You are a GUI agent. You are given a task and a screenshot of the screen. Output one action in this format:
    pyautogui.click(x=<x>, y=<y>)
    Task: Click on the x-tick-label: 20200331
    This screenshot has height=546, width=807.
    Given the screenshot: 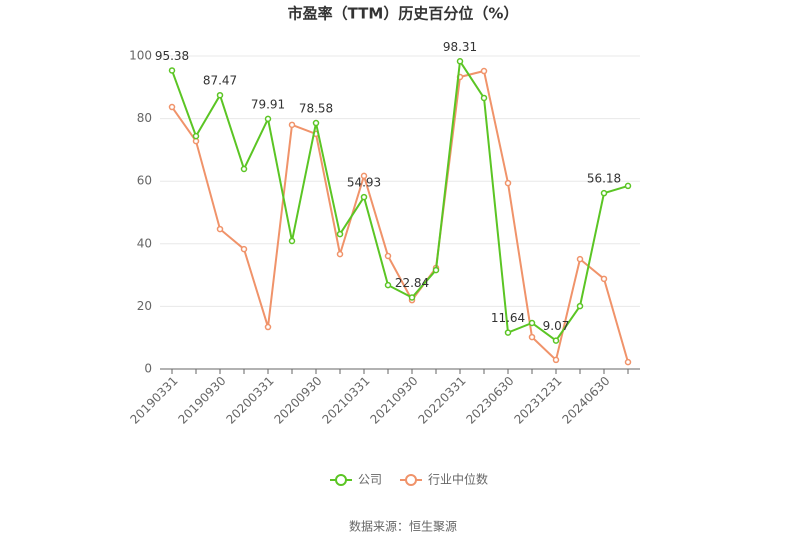 What is the action you would take?
    pyautogui.click(x=250, y=400)
    